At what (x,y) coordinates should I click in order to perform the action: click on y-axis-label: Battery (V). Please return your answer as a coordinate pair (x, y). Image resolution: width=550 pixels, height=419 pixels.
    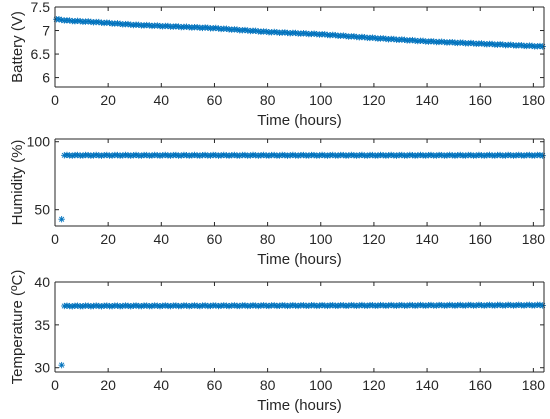
    Looking at the image, I should click on (17, 47).